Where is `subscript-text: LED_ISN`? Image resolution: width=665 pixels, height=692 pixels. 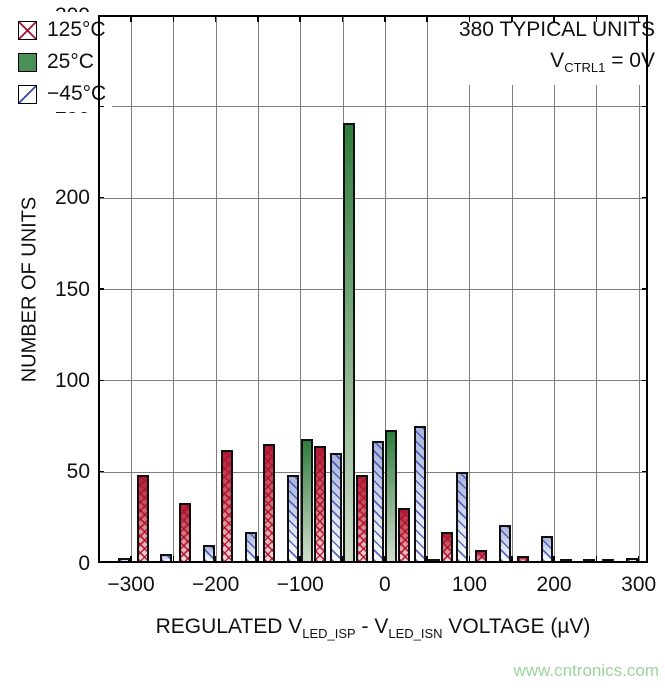
subscript-text: LED_ISN is located at coordinates (415, 634).